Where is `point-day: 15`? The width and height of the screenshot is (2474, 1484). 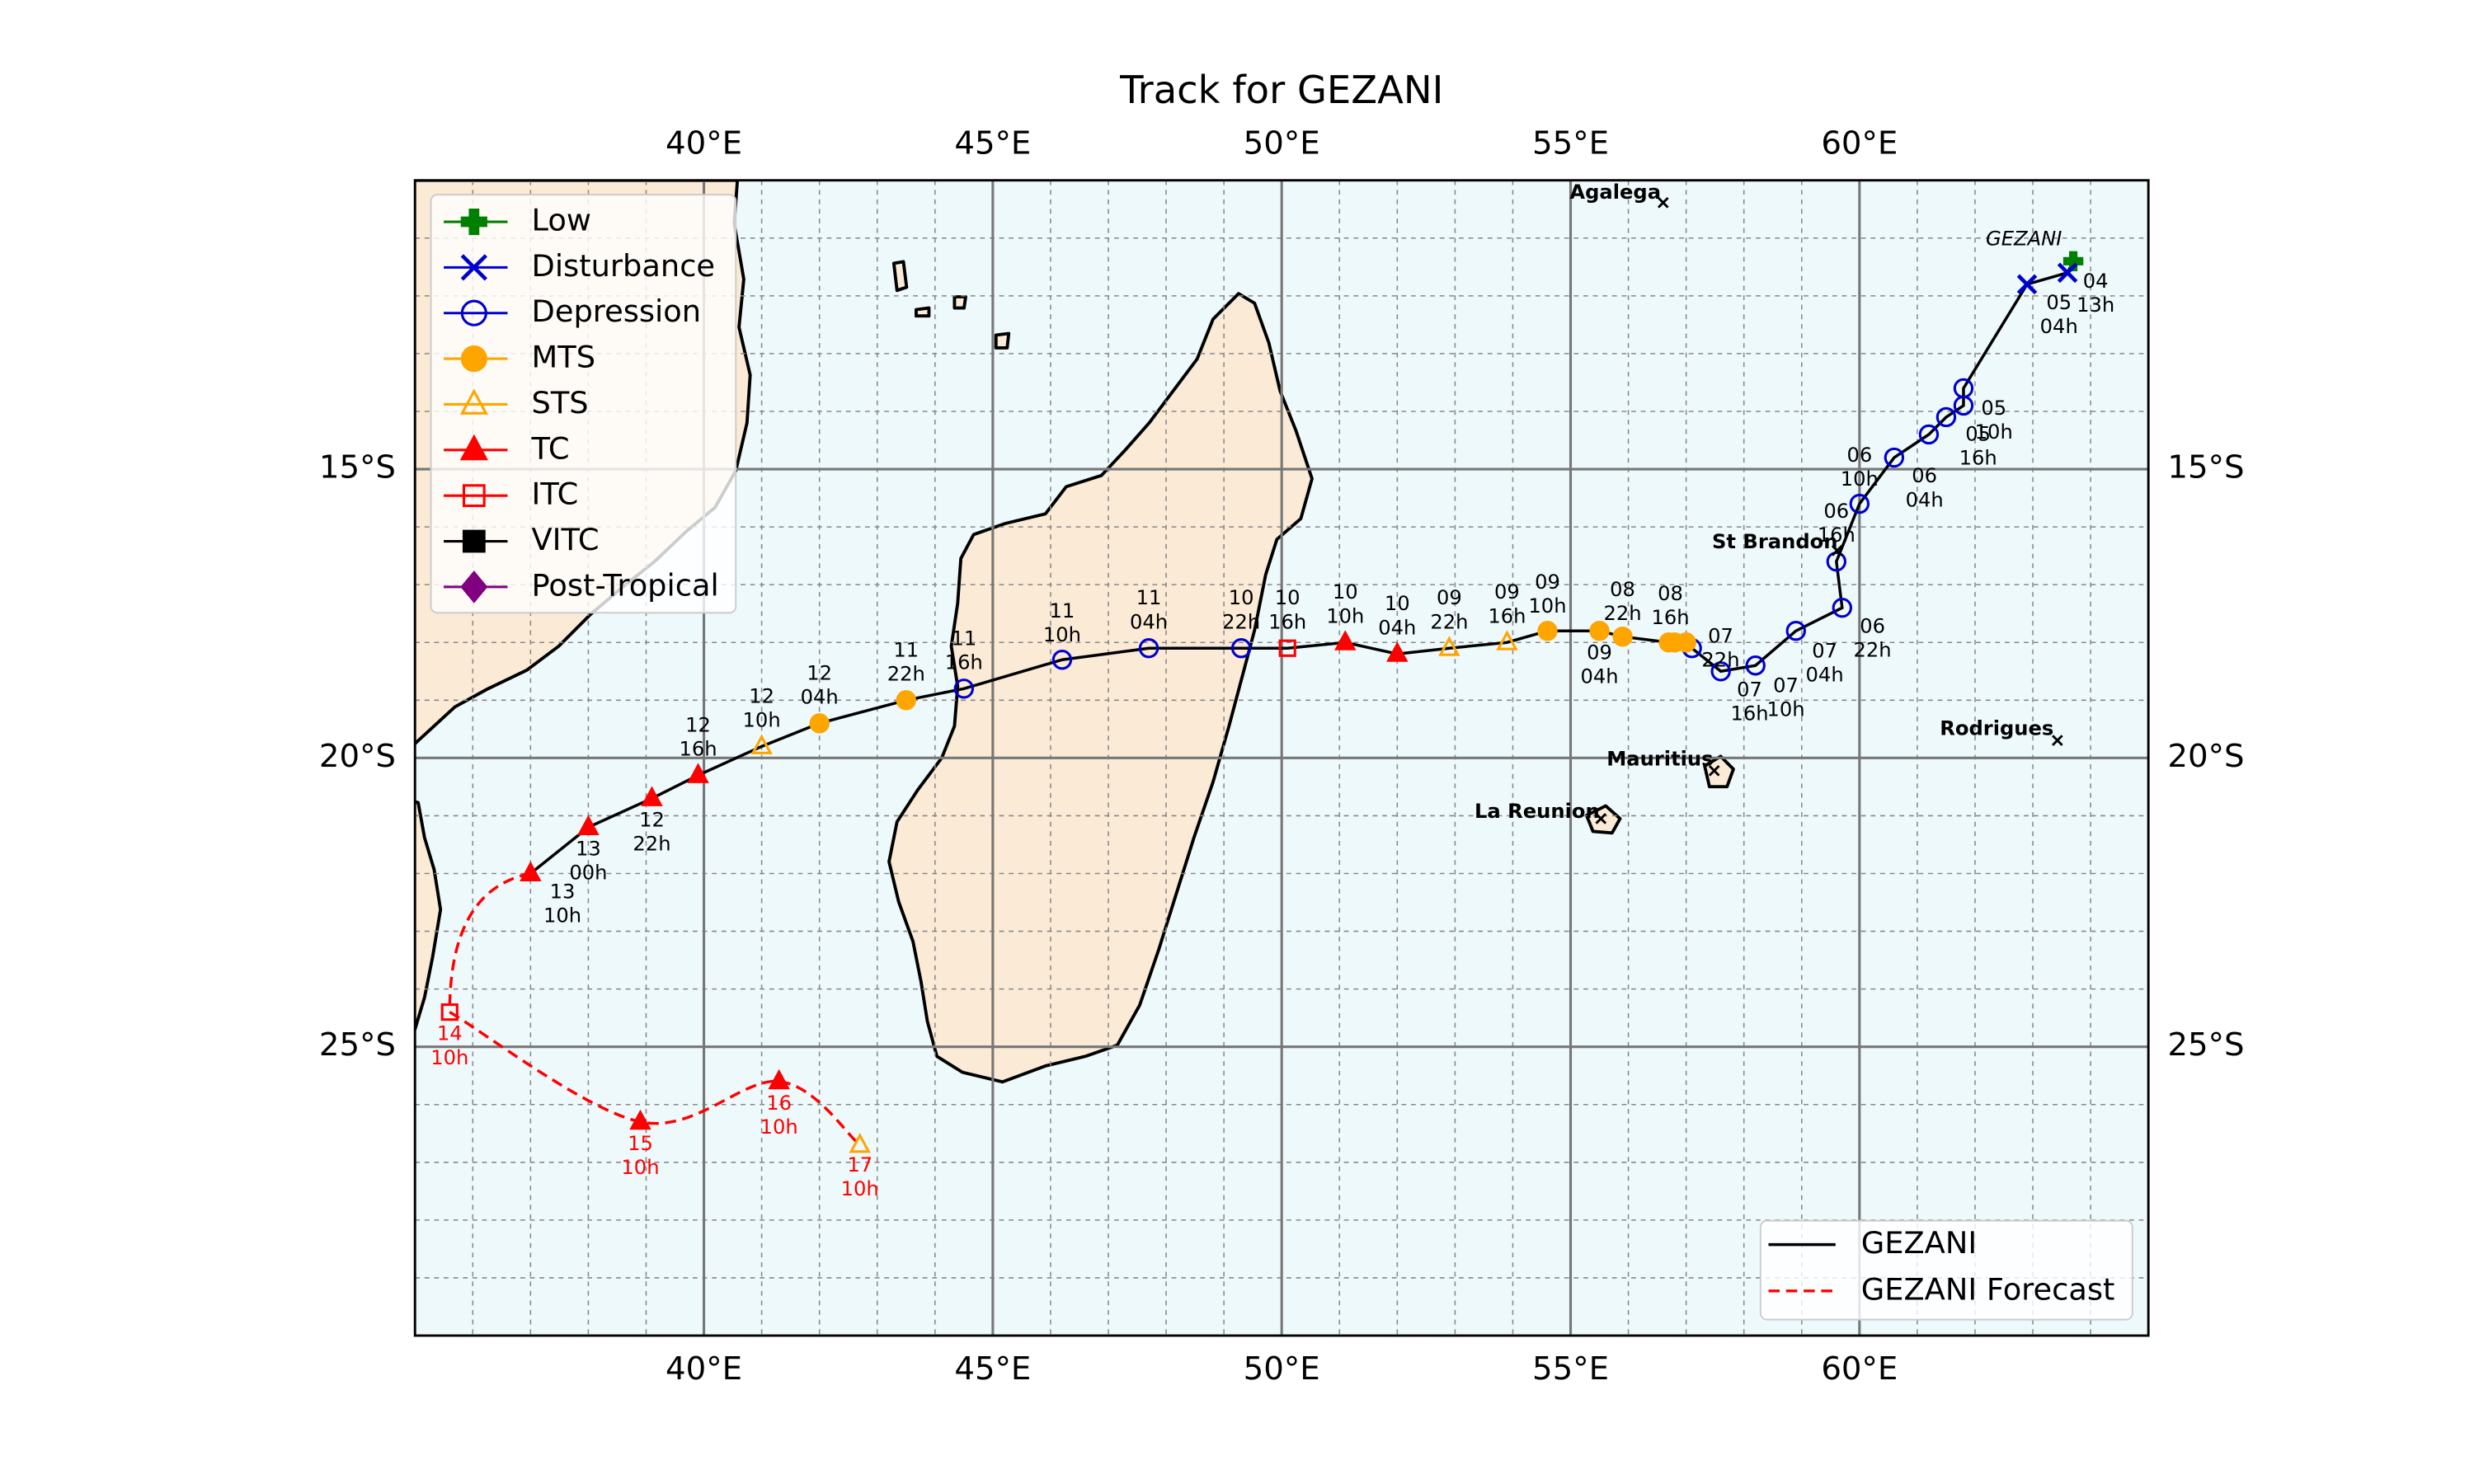
point-day: 15 is located at coordinates (640, 1143).